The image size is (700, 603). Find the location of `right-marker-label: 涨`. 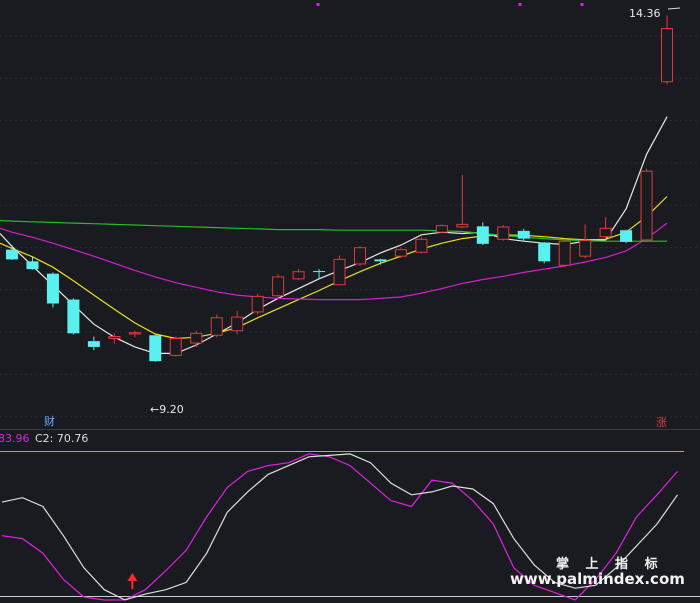

right-marker-label: 涨 is located at coordinates (661, 422).